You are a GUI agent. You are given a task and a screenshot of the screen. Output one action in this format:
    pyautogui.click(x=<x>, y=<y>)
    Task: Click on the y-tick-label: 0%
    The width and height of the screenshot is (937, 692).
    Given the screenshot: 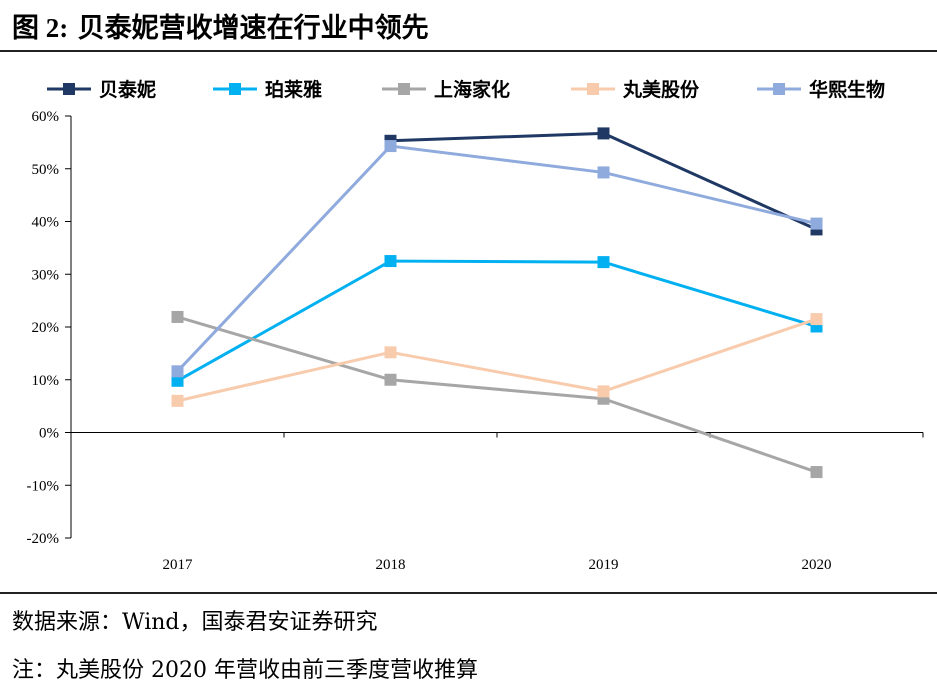 What is the action you would take?
    pyautogui.click(x=49, y=434)
    